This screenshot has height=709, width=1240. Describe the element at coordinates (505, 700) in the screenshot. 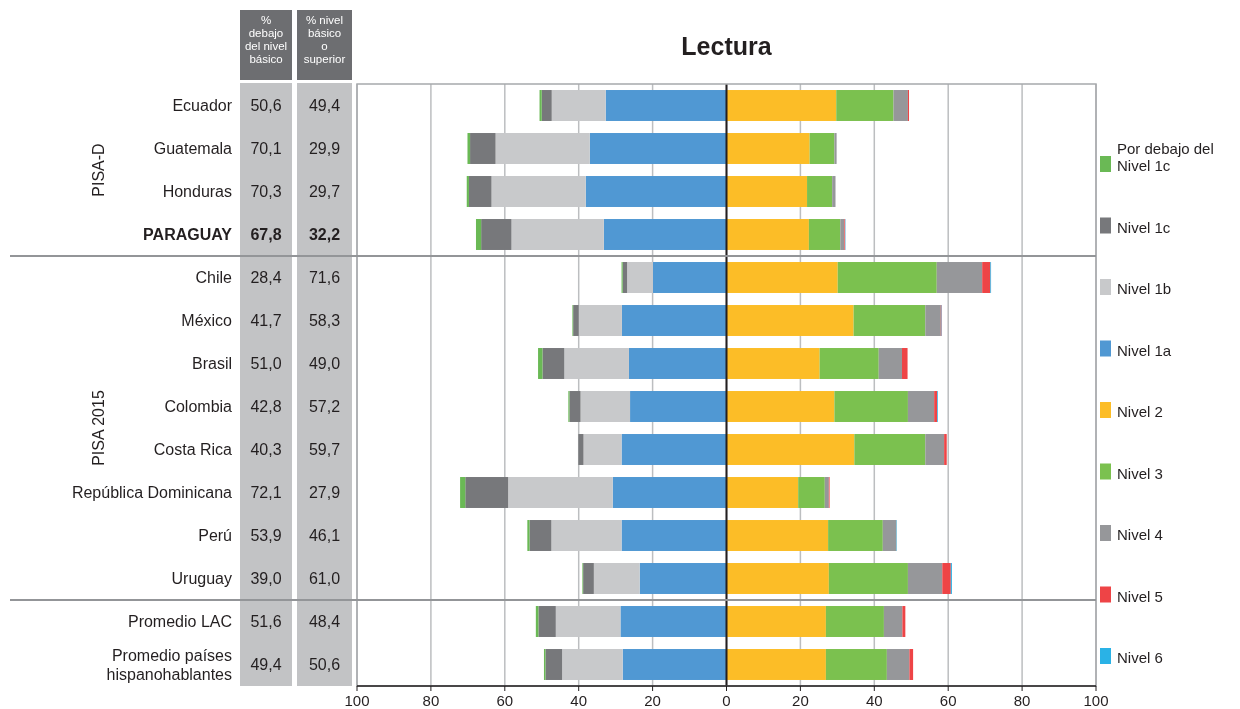

I see `x-tick-label: 60` at that location.